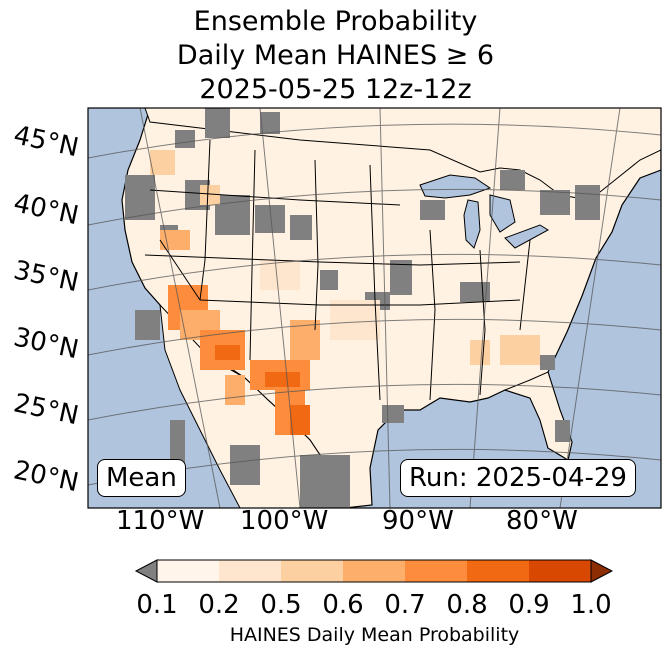  What do you see at coordinates (335, 55) in the screenshot?
I see `title-line-2: Daily Mean HAINES ≥ 6` at bounding box center [335, 55].